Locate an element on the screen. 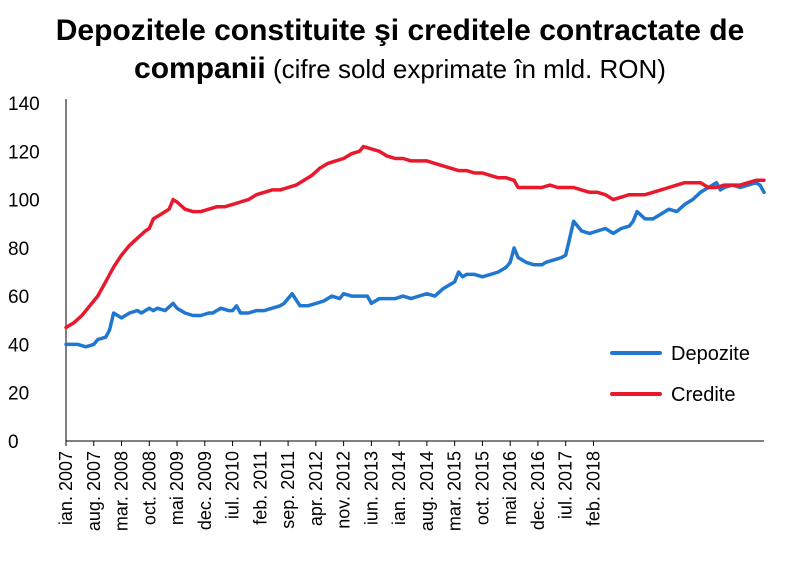 The width and height of the screenshot is (800, 588). x-tick-label: mar. 2015 is located at coordinates (455, 491).